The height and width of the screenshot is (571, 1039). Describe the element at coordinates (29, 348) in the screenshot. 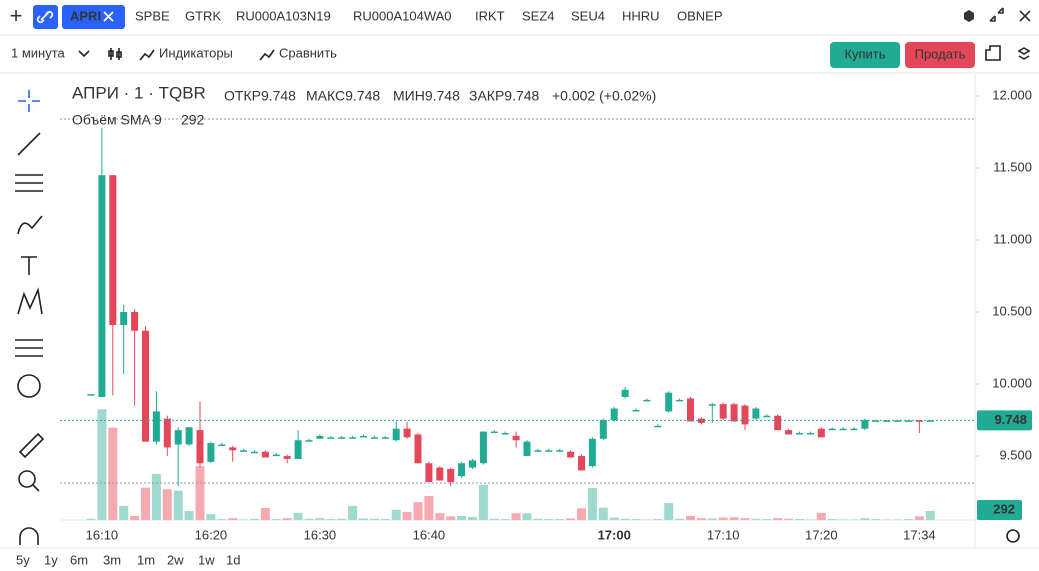

I see `forecast-tool` at that location.